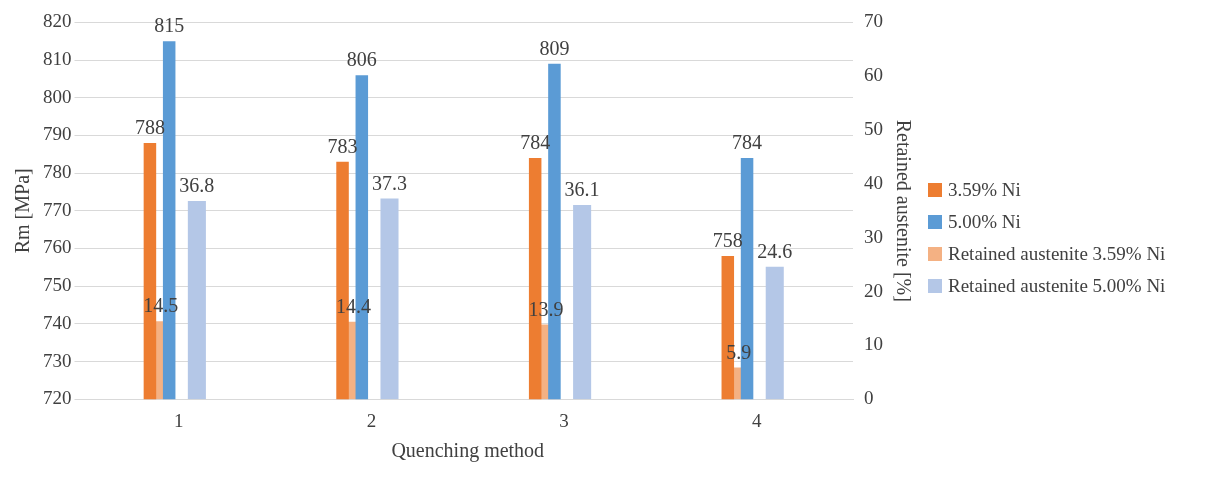 This screenshot has width=1226, height=484. I want to click on y-tick-label: 800, so click(57, 96).